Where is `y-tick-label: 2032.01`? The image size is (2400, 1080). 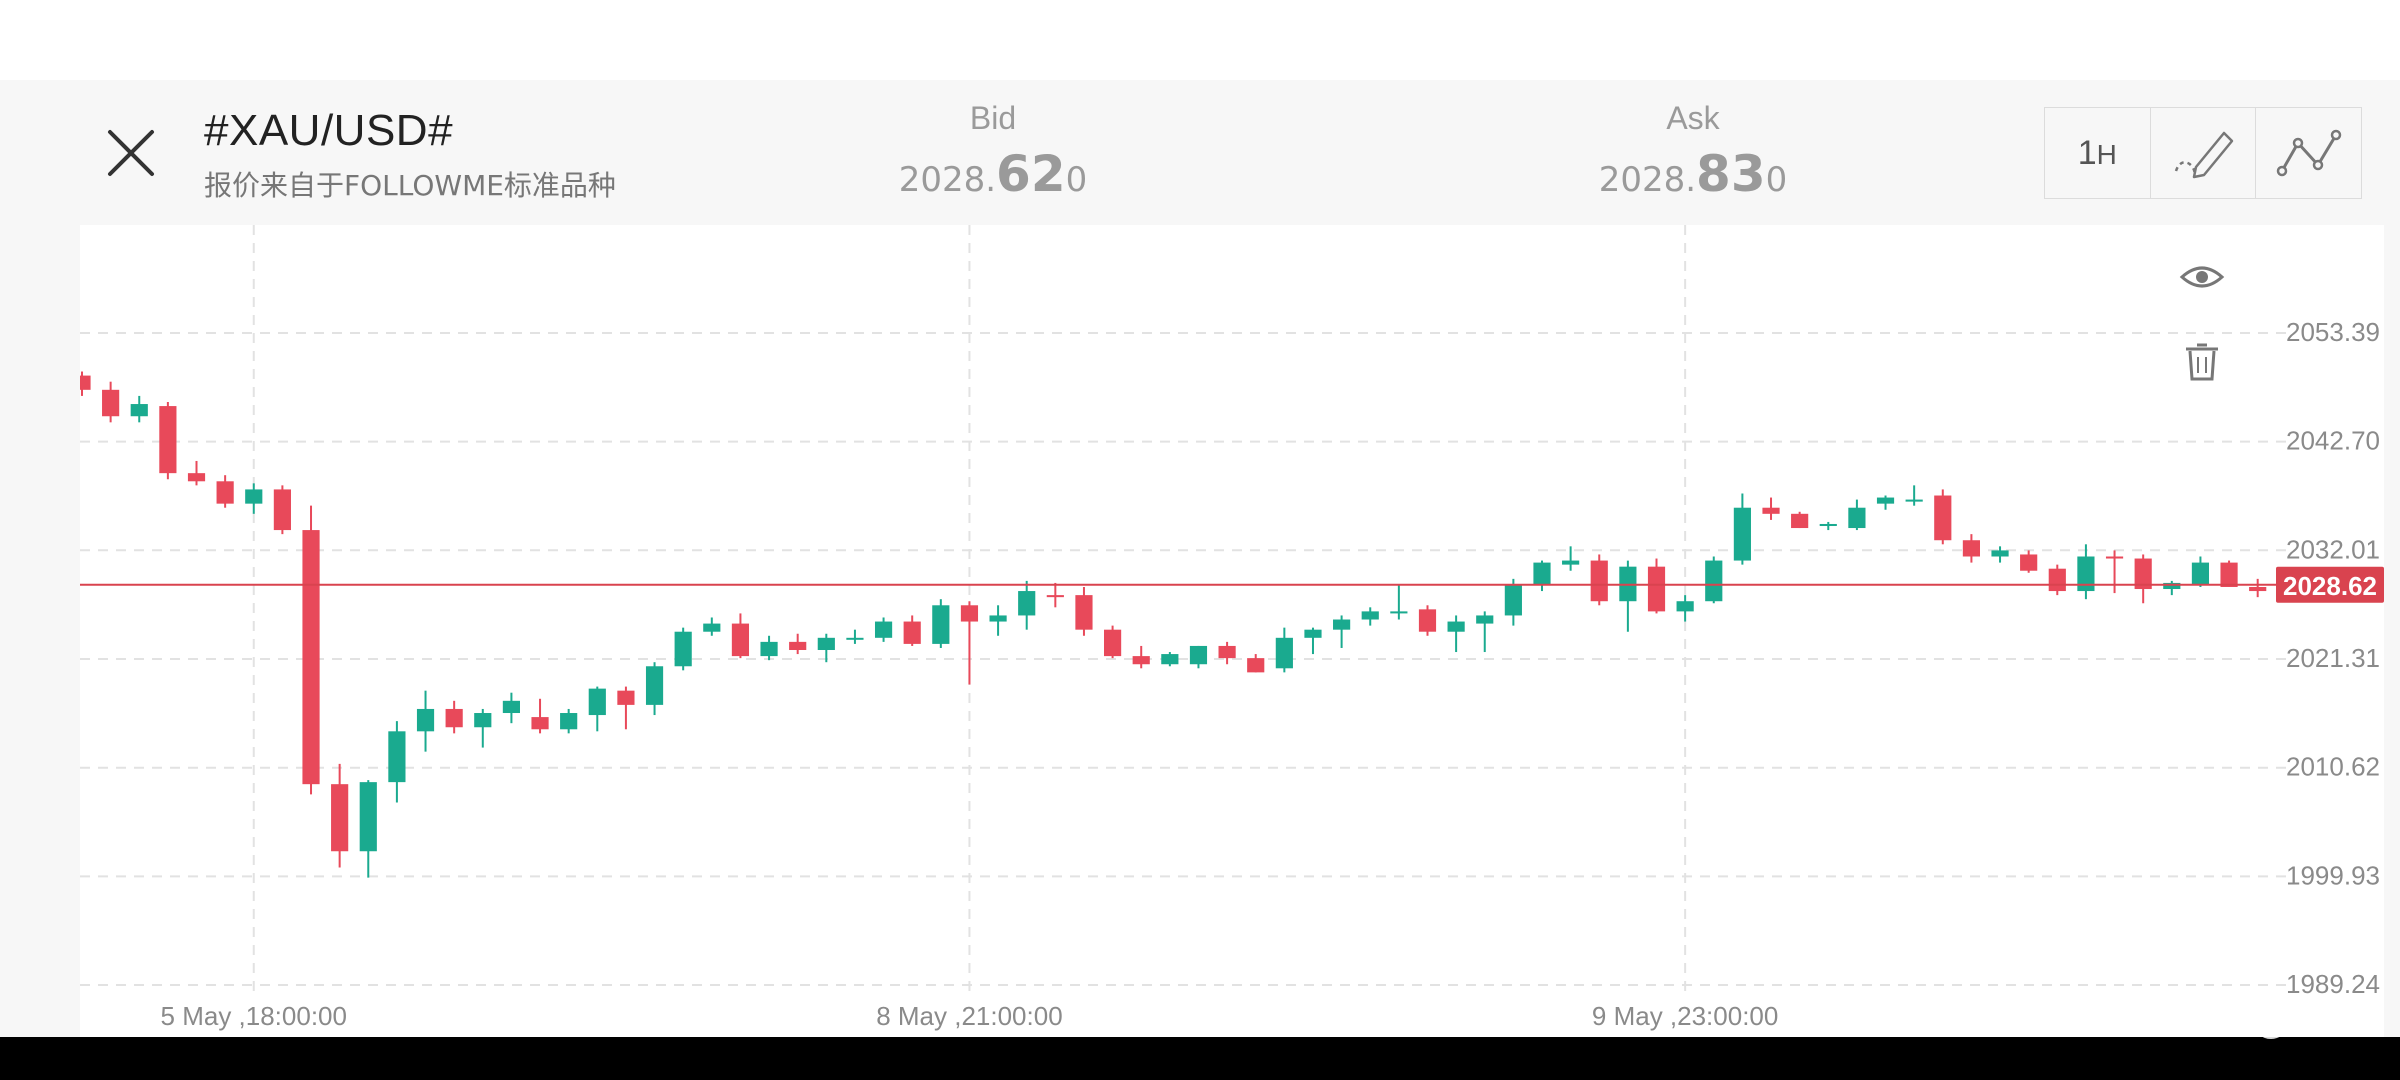
y-tick-label: 2032.01 is located at coordinates (2333, 549).